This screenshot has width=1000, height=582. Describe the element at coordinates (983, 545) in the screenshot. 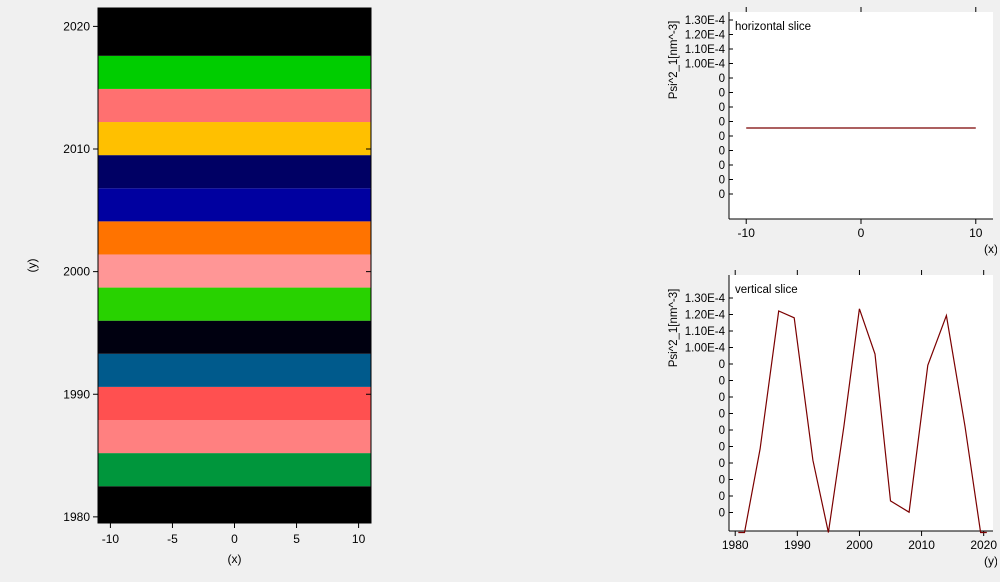

I see `x-tick-label: 2020` at that location.